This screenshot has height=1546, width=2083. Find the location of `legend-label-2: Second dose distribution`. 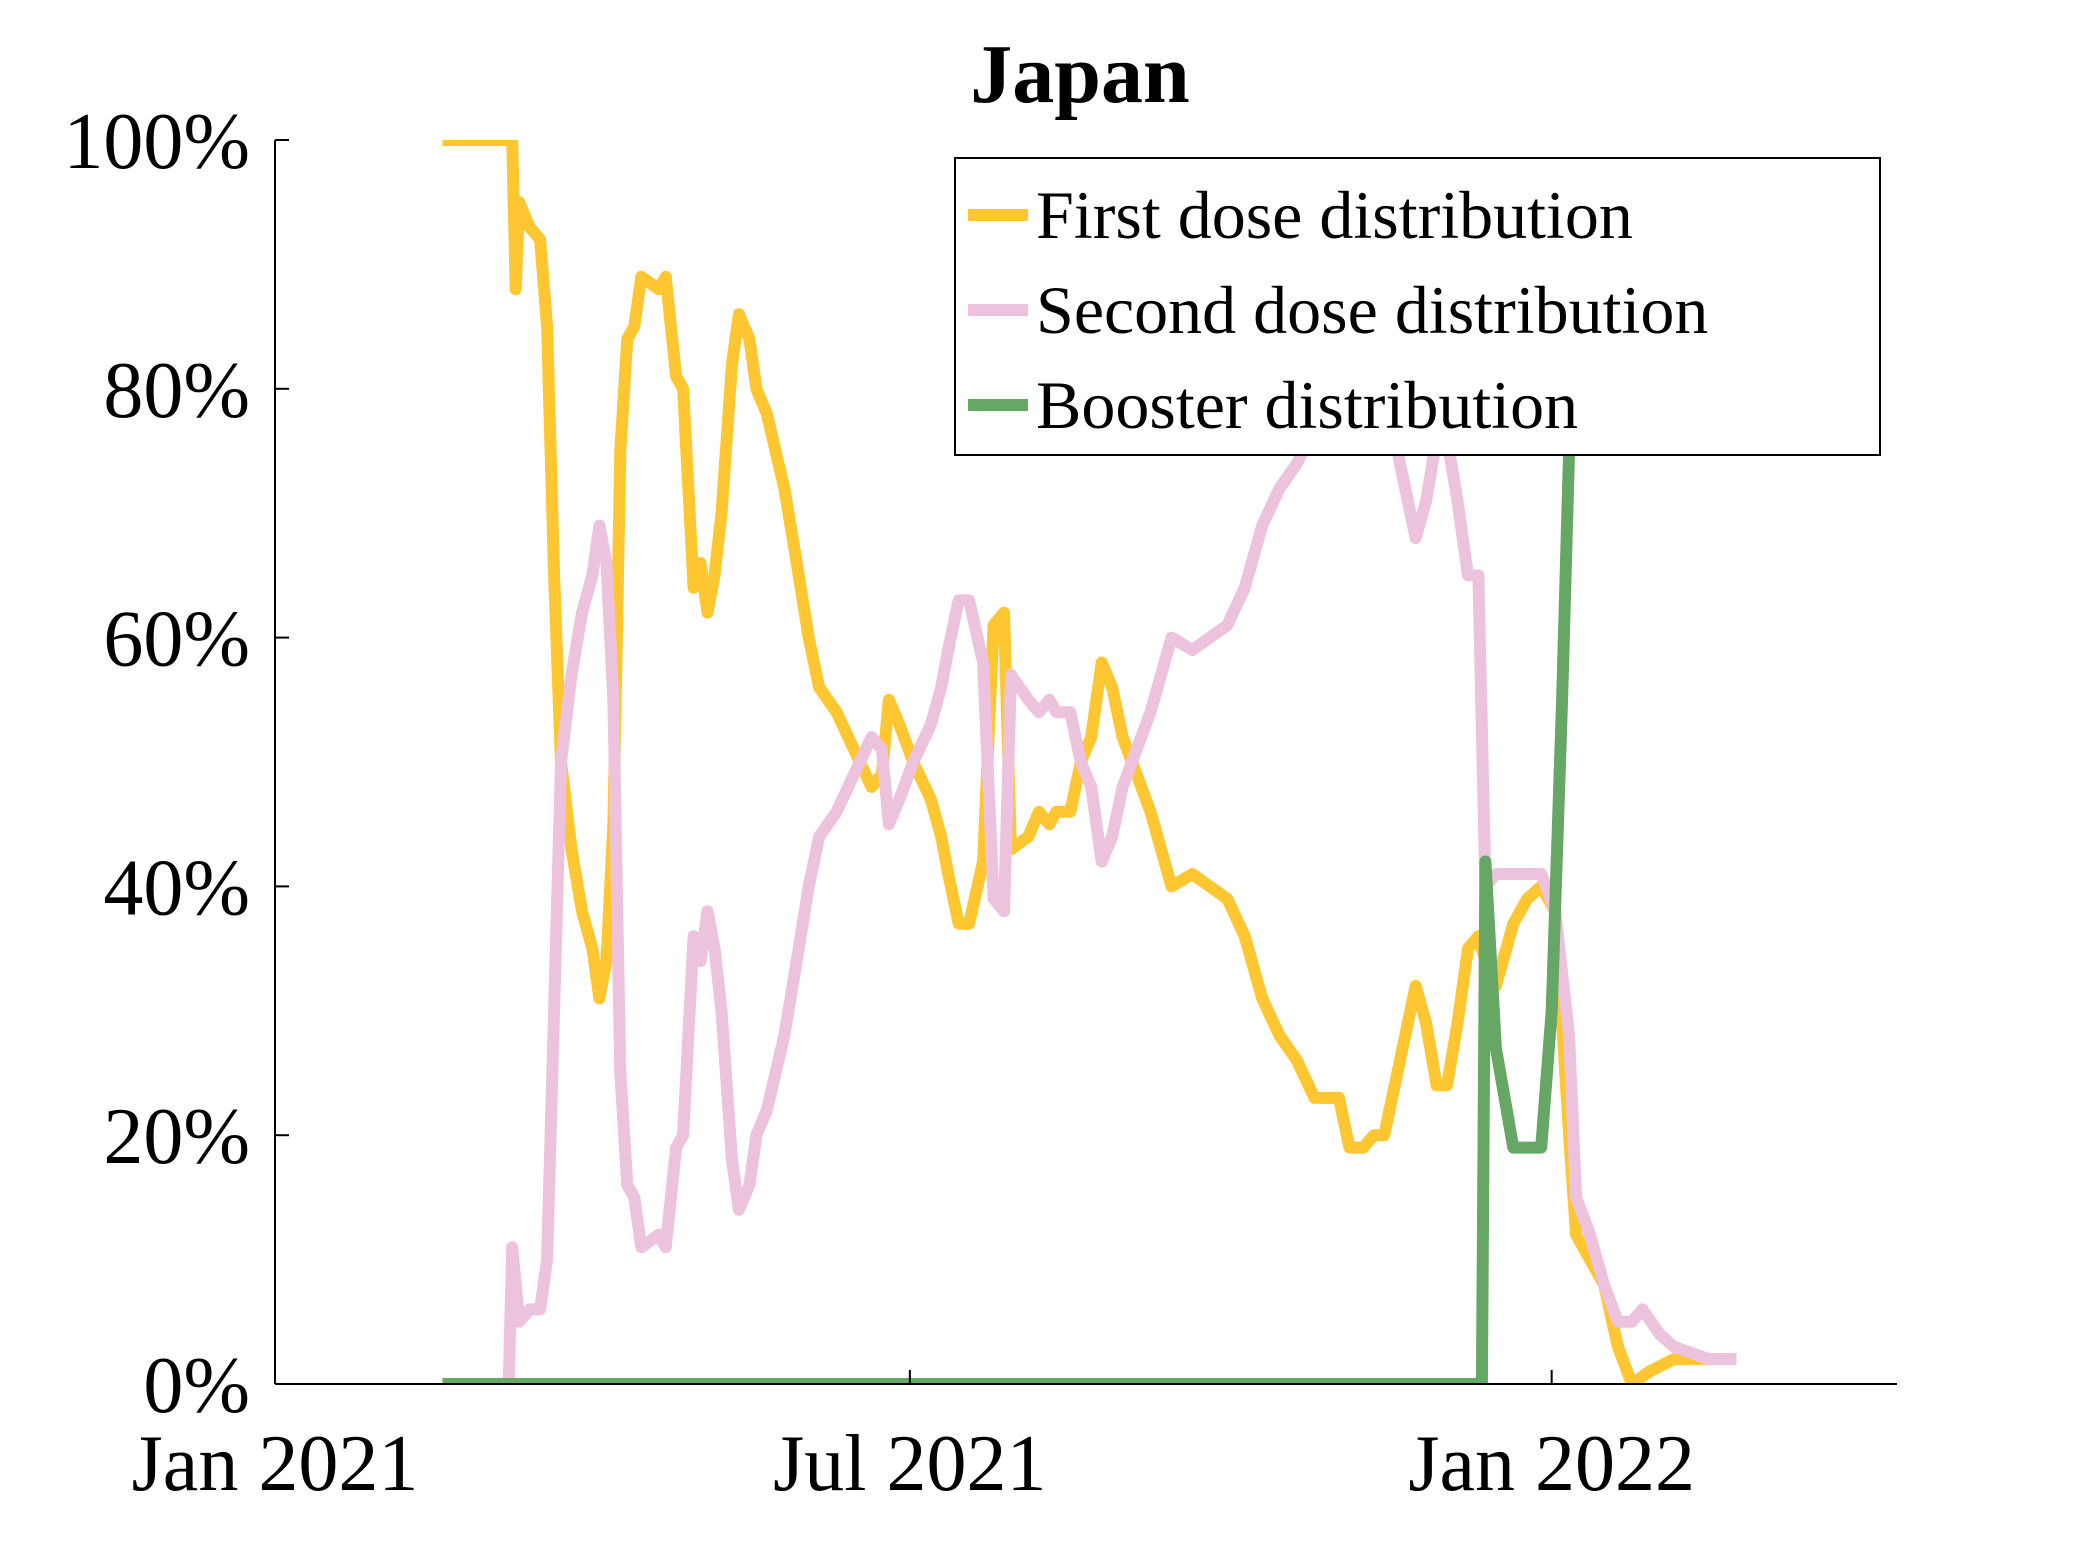

legend-label-2: Second dose distribution is located at coordinates (1372, 310).